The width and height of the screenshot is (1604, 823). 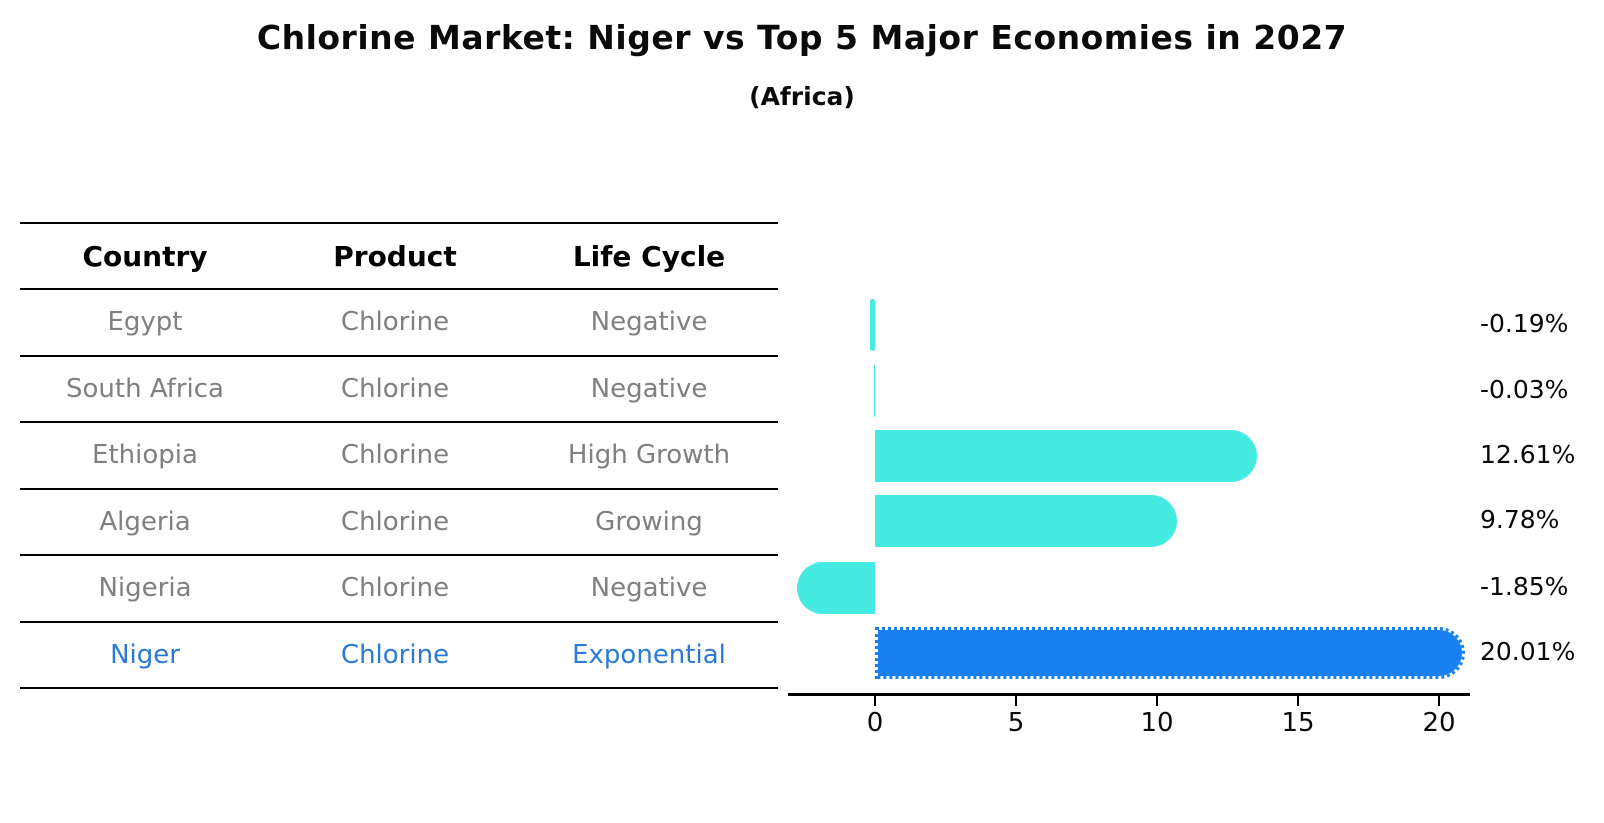 I want to click on table-cell-country: Nigeria, so click(x=145, y=588).